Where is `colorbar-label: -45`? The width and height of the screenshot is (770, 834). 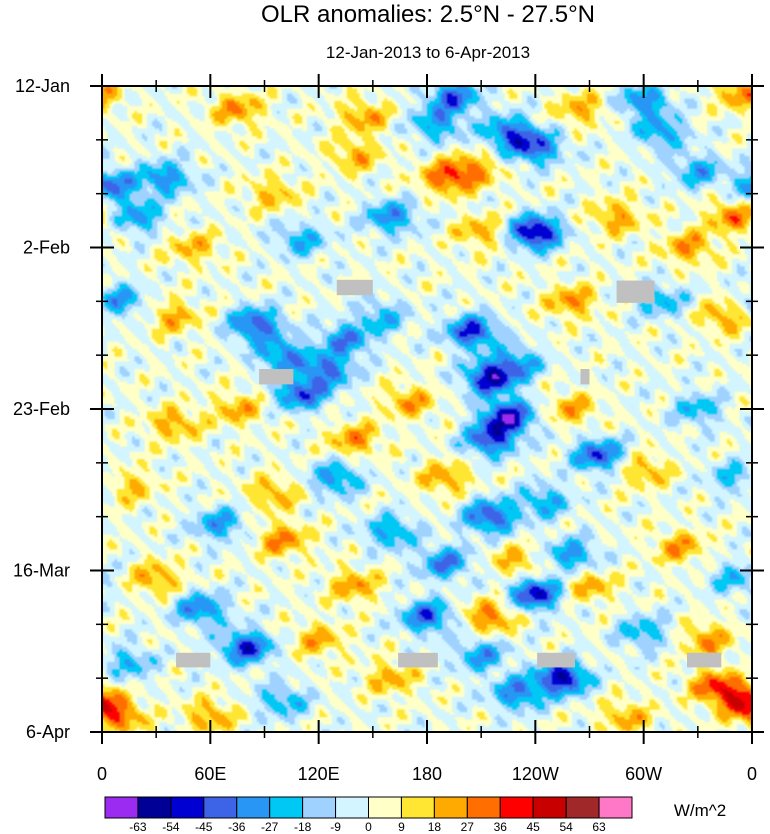 colorbar-label: -45 is located at coordinates (204, 827).